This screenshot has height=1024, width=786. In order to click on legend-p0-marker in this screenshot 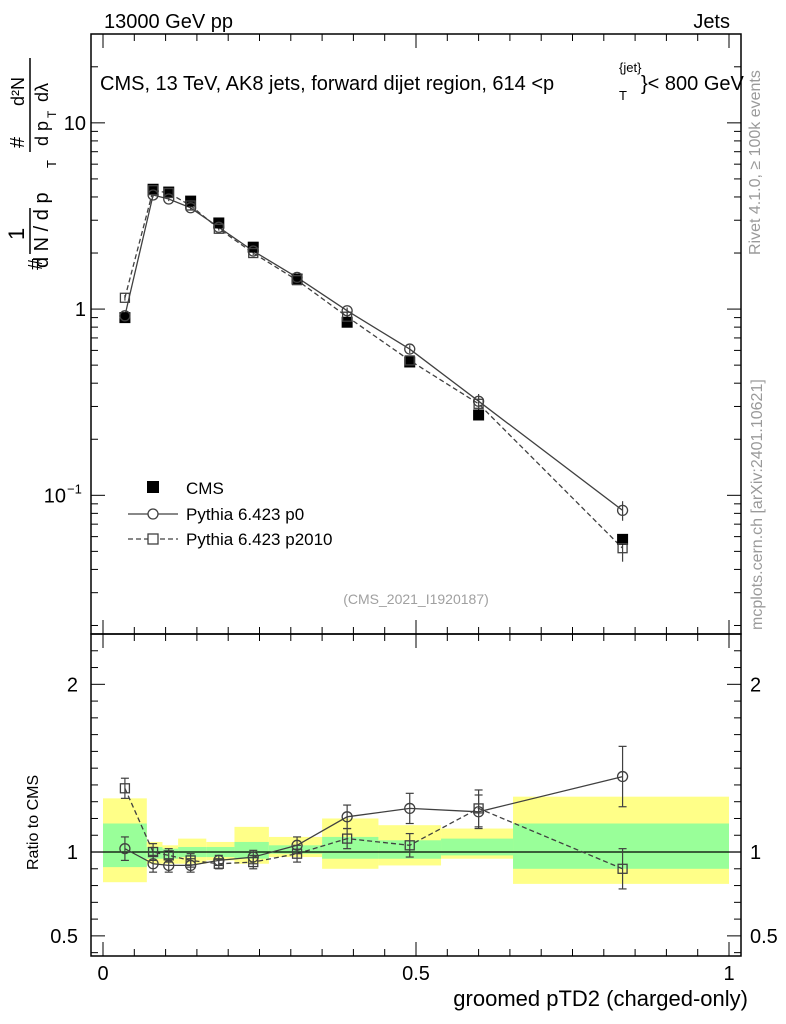, I will do `click(153, 514)`.